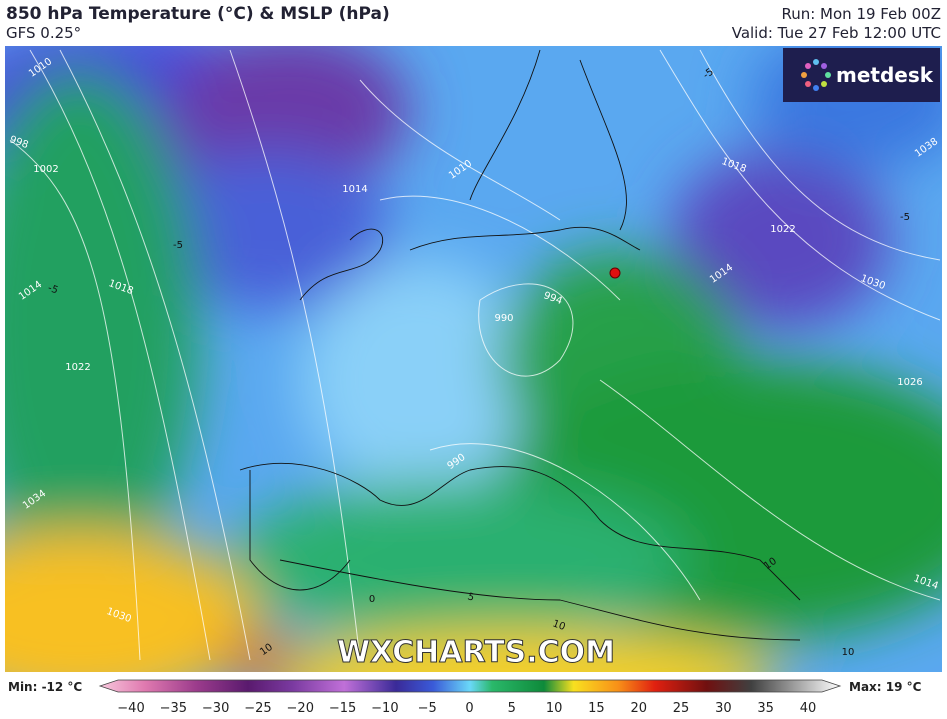 The image size is (947, 719). What do you see at coordinates (765, 708) in the screenshot?
I see `colorbar-tick-label: 35` at bounding box center [765, 708].